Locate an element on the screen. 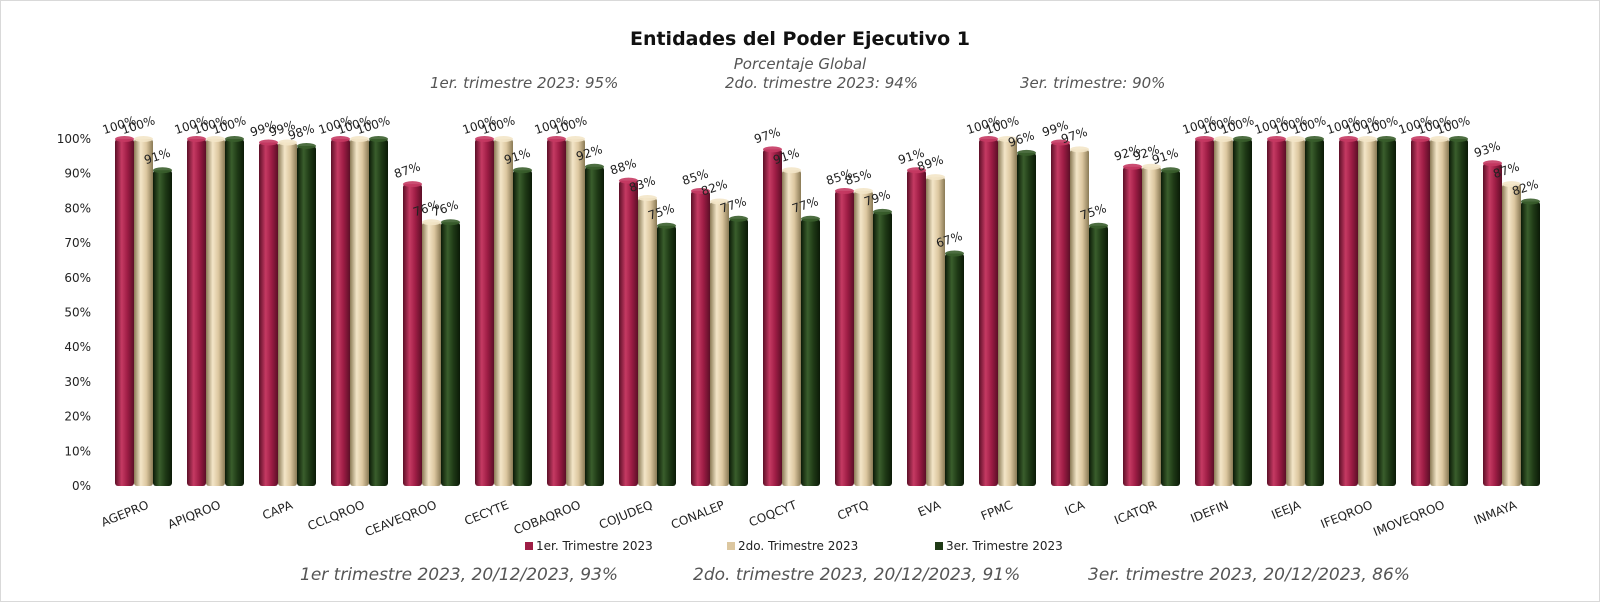 Image resolution: width=1600 pixels, height=602 pixels. bar-conalep-s2 is located at coordinates (719, 343).